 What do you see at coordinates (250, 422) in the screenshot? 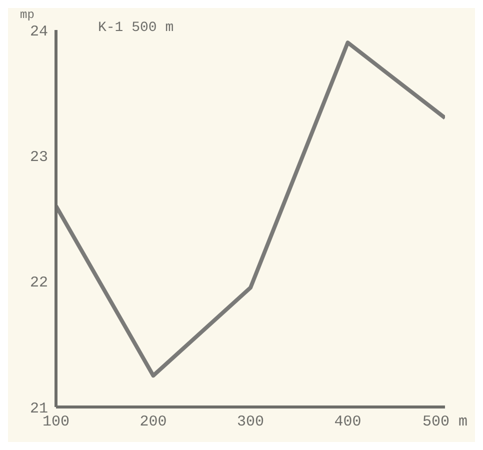
I see `x-tick-label: 300` at bounding box center [250, 422].